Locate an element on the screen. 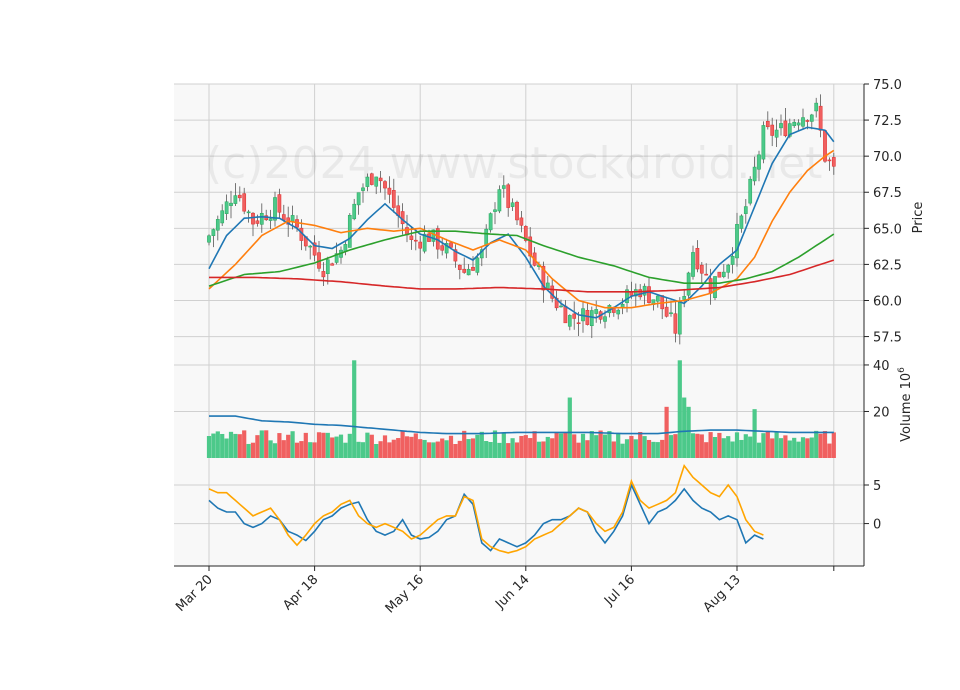 This screenshot has height=690, width=960. watermark: (c)2024 www.stockdroid.net is located at coordinates (513, 163).